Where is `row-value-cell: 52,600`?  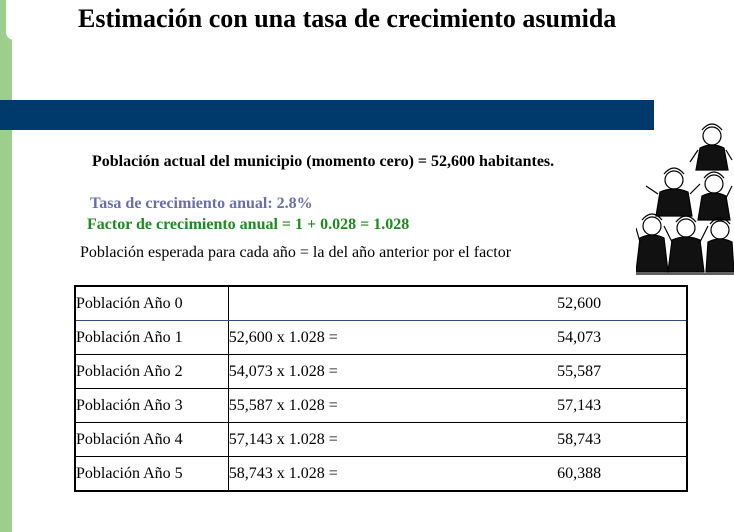 row-value-cell: 52,600 is located at coordinates (602, 303).